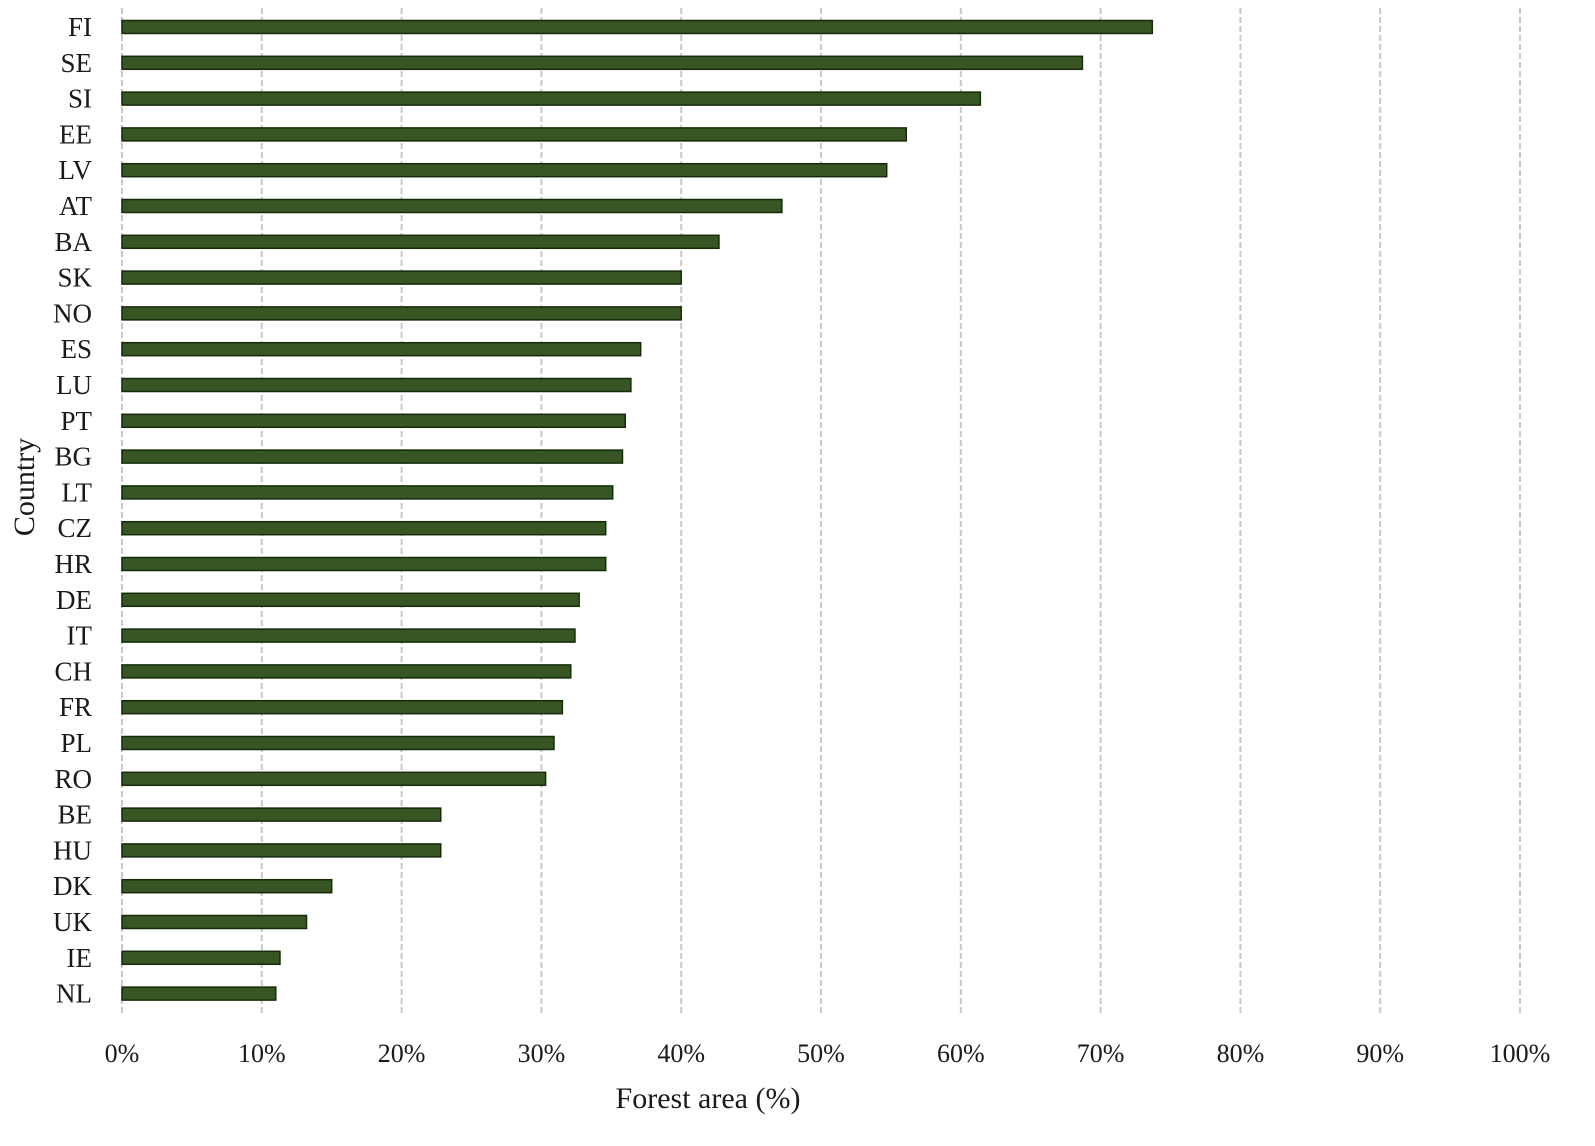 Image resolution: width=1595 pixels, height=1146 pixels. What do you see at coordinates (24, 487) in the screenshot?
I see `y-axis-title: Country` at bounding box center [24, 487].